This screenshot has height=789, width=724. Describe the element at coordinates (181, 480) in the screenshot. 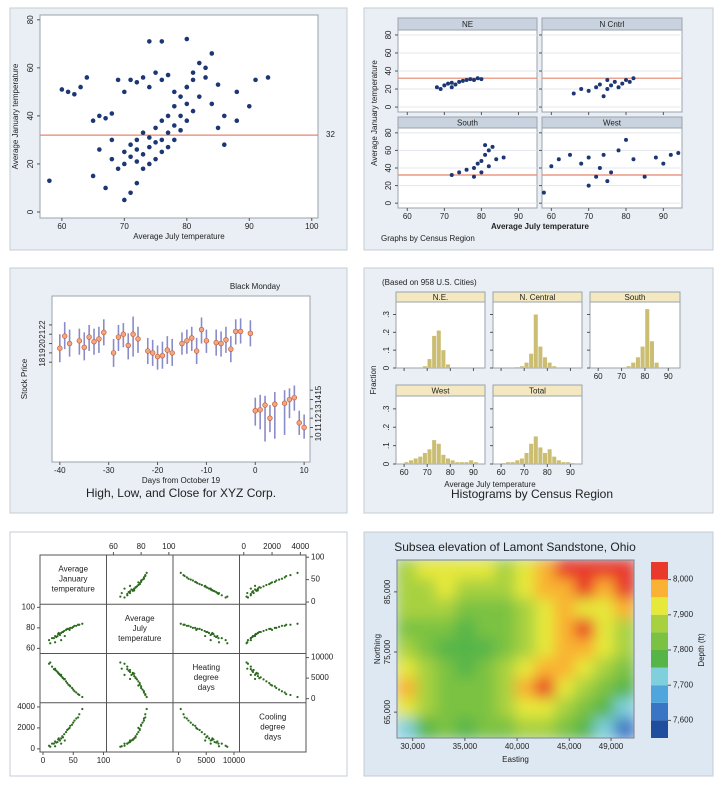

I see `x-axis-label: Days from October 19` at that location.